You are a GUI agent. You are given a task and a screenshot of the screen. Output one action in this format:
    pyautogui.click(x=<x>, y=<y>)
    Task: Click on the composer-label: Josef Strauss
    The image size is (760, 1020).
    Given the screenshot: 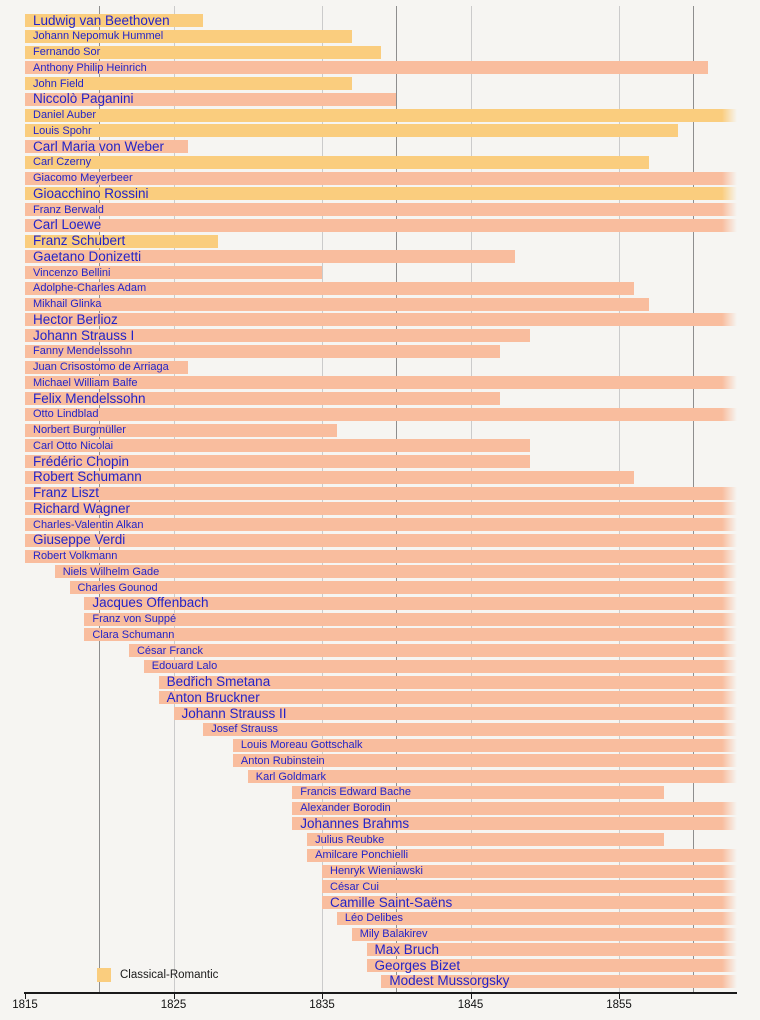 What is the action you would take?
    pyautogui.click(x=244, y=729)
    